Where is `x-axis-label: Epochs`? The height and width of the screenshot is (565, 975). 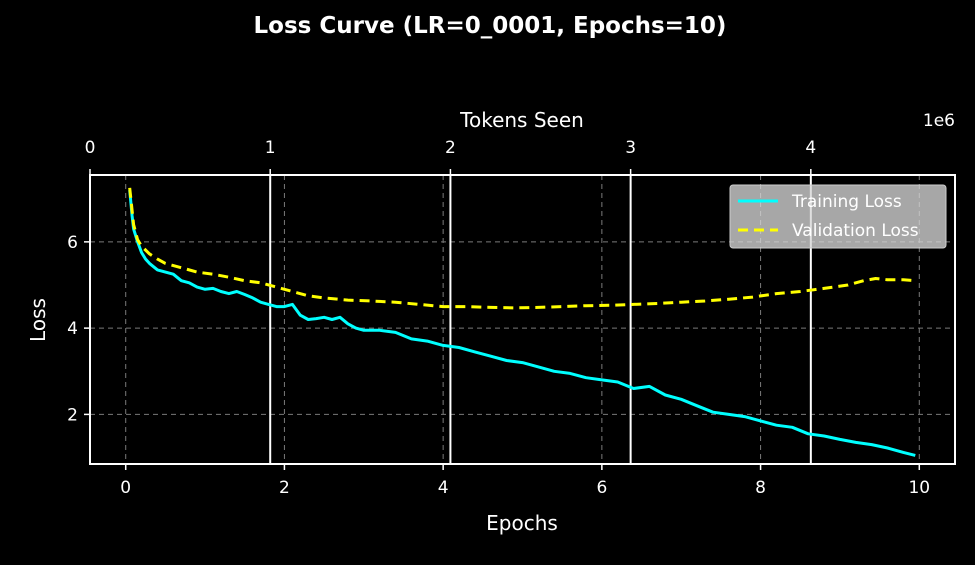 x-axis-label: Epochs is located at coordinates (522, 523).